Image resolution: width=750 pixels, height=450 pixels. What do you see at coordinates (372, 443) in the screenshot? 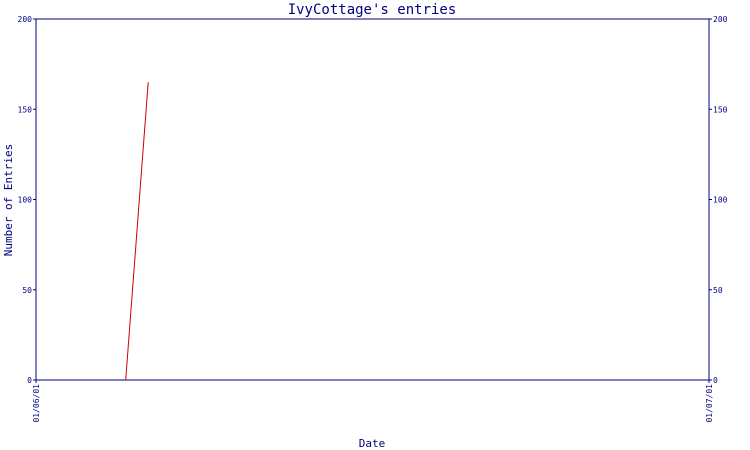
I see `x-axis-title: Date` at bounding box center [372, 443].